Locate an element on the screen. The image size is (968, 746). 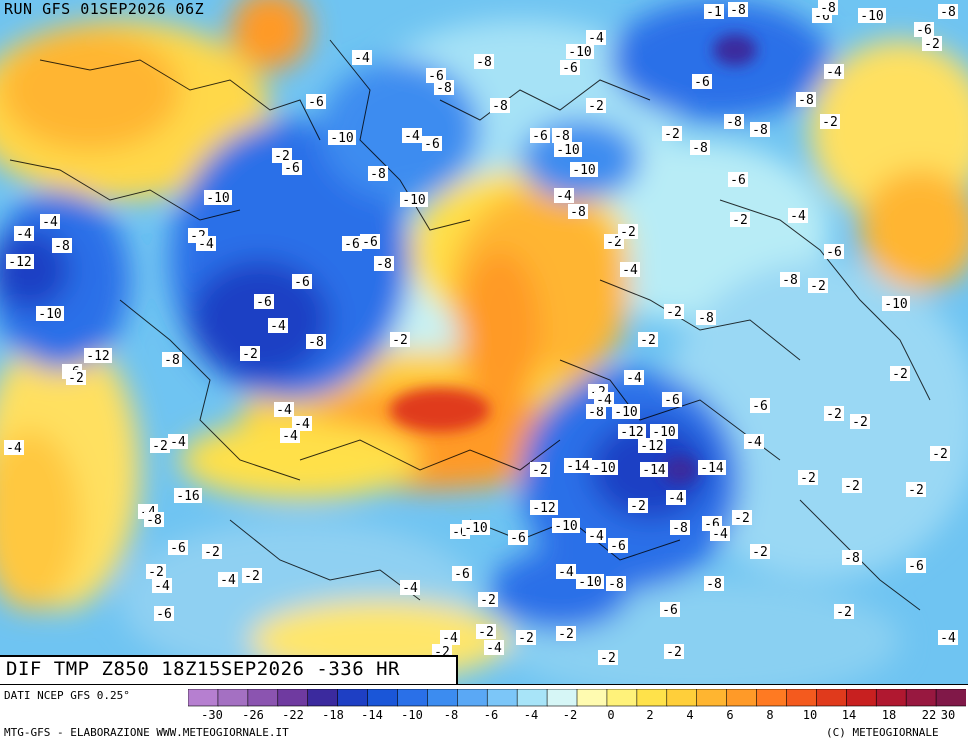
legend-tick: 4 is located at coordinates (690, 715).